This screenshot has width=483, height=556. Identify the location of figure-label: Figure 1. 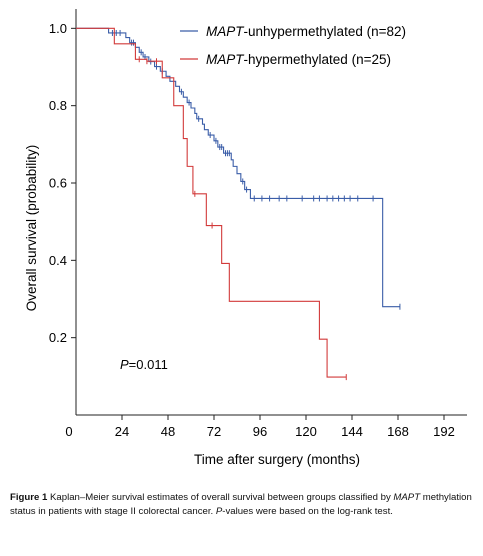
(29, 497).